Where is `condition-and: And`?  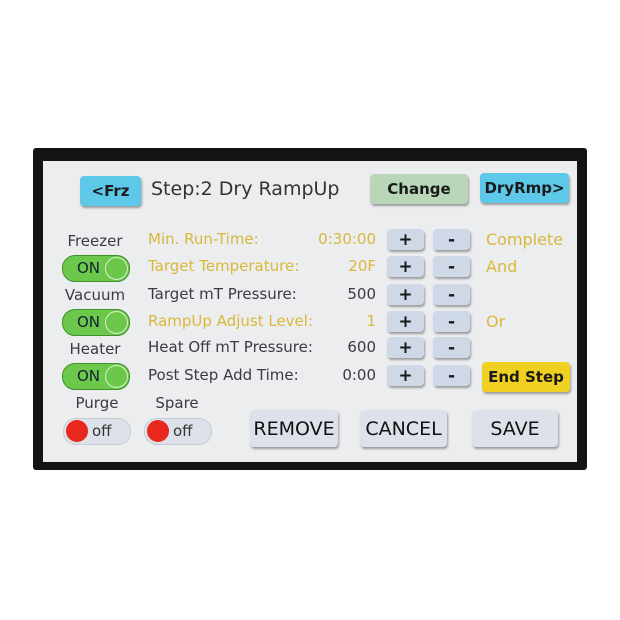
condition-and: And is located at coordinates (502, 266).